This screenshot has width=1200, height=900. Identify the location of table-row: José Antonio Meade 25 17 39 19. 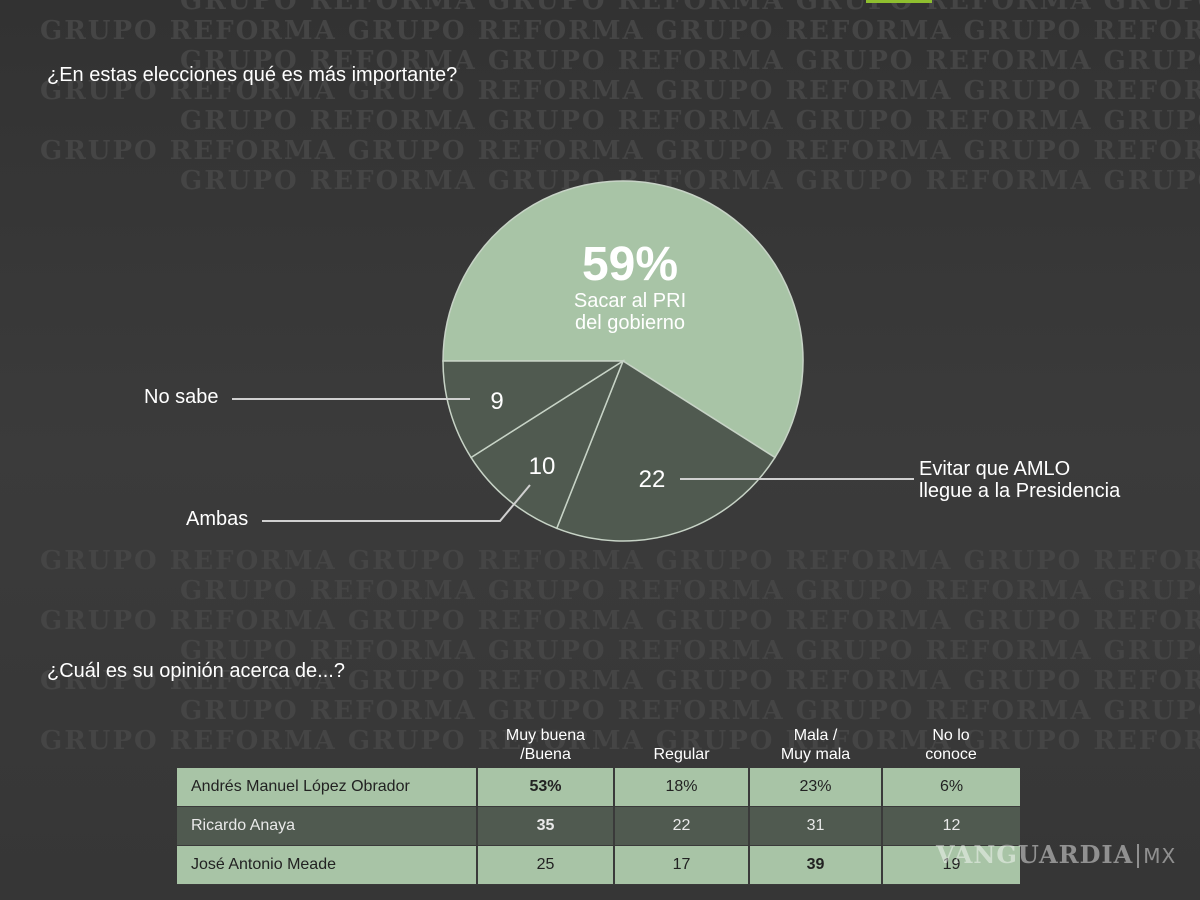
(598, 865).